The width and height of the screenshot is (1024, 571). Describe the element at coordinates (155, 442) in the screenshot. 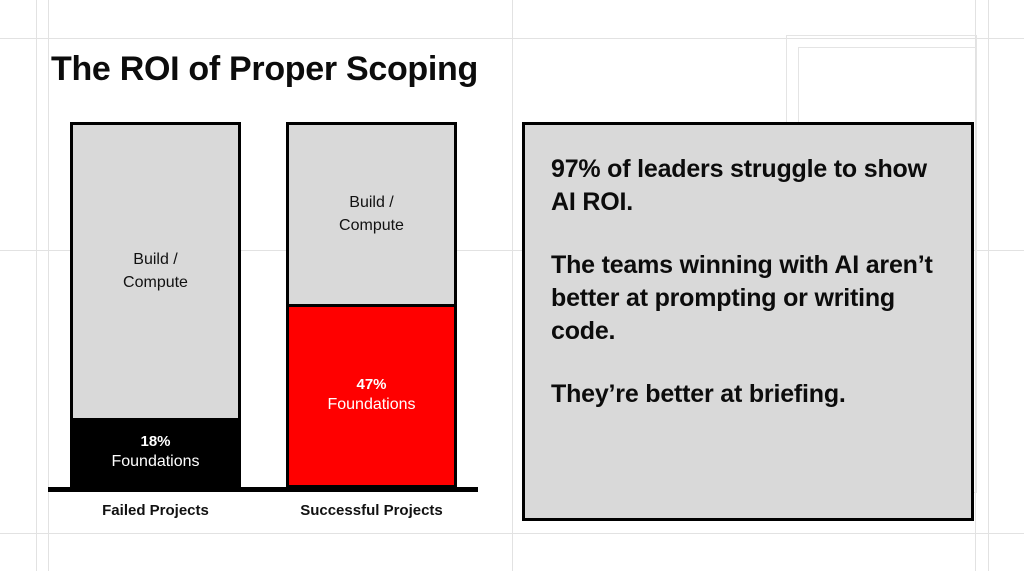

I see `segment-percent: 18%` at that location.